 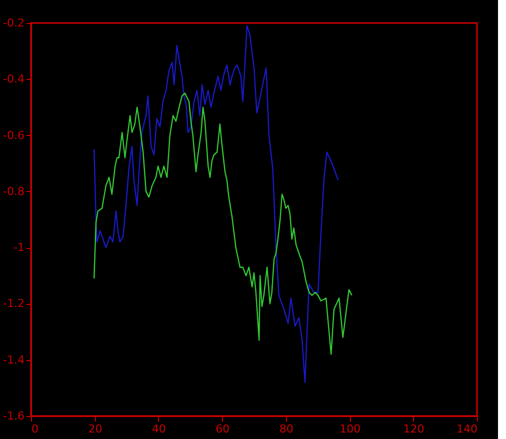 I want to click on x-tick-label: 80, so click(x=286, y=429).